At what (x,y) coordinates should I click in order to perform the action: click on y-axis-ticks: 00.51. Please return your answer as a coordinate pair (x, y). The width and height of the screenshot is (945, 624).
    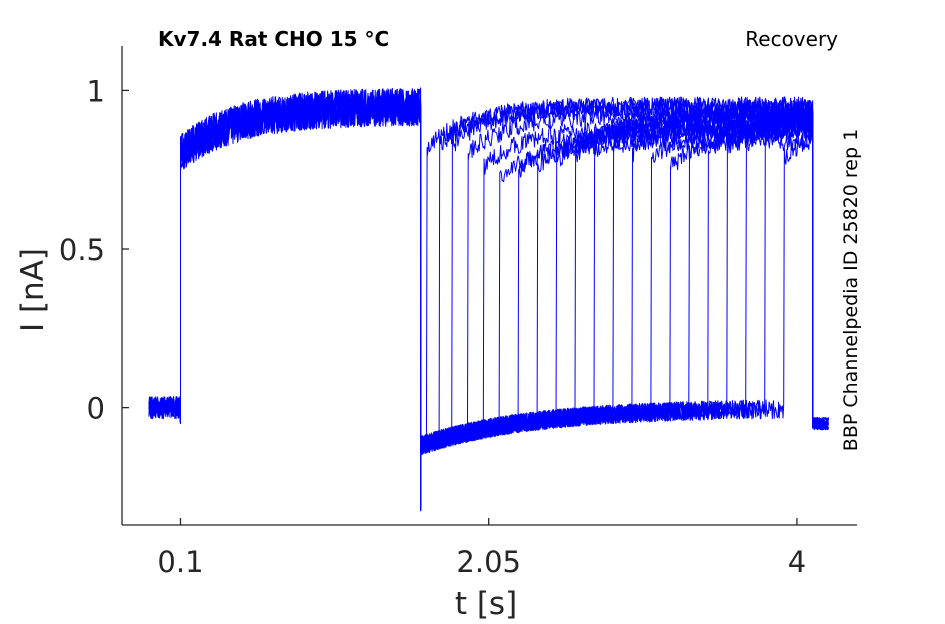
    Looking at the image, I should click on (94, 250).